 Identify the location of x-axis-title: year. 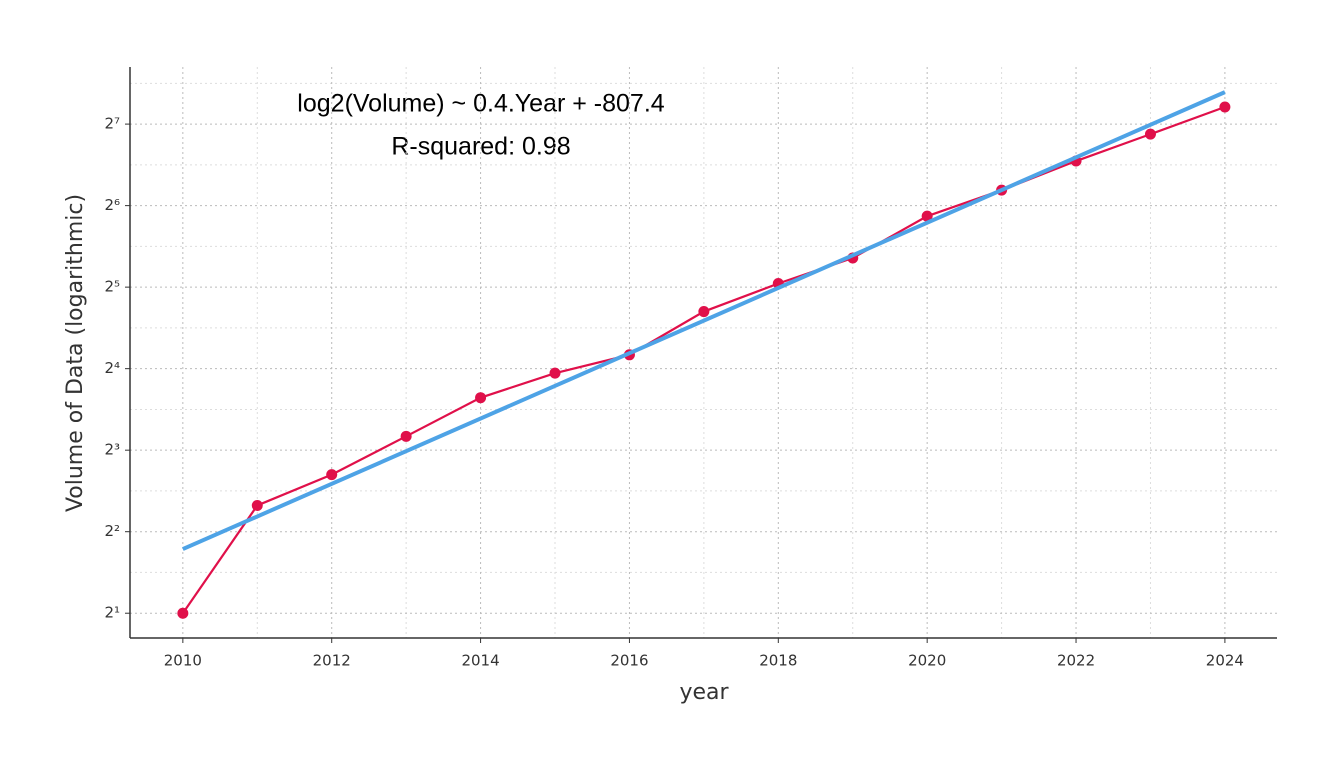
(704, 692).